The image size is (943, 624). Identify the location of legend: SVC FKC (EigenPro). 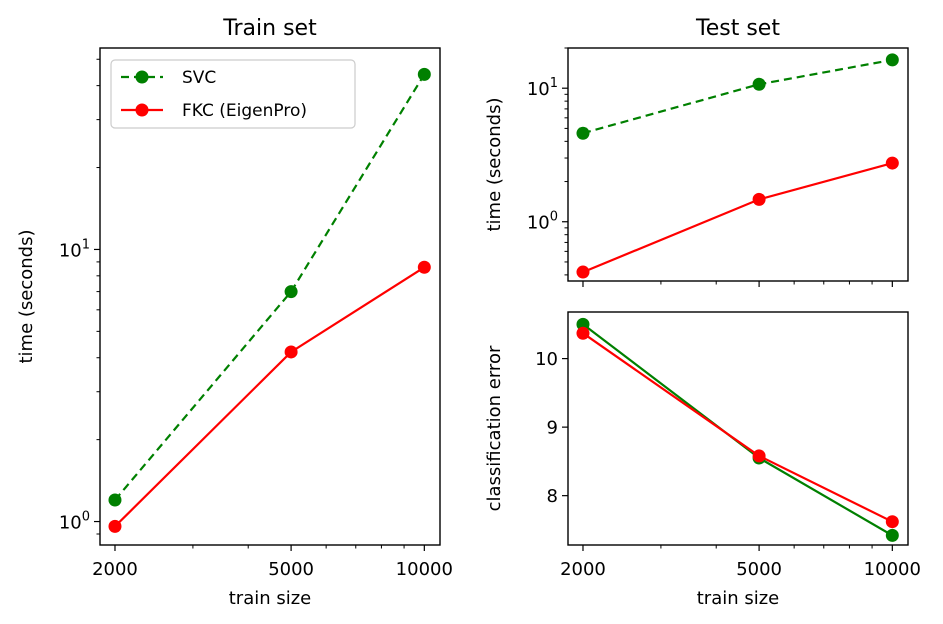
(233, 94).